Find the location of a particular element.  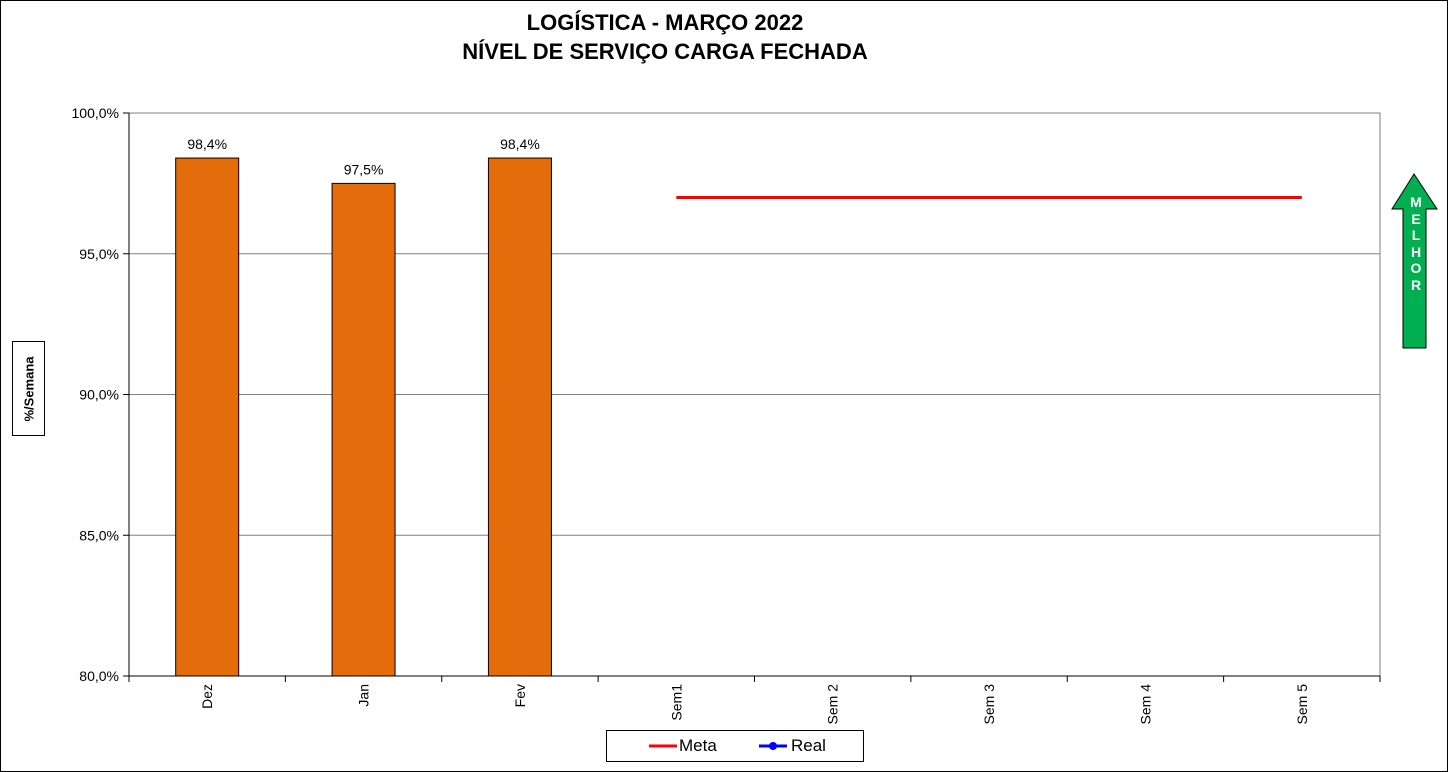

y-tick-label: 80,0% is located at coordinates (99, 676).